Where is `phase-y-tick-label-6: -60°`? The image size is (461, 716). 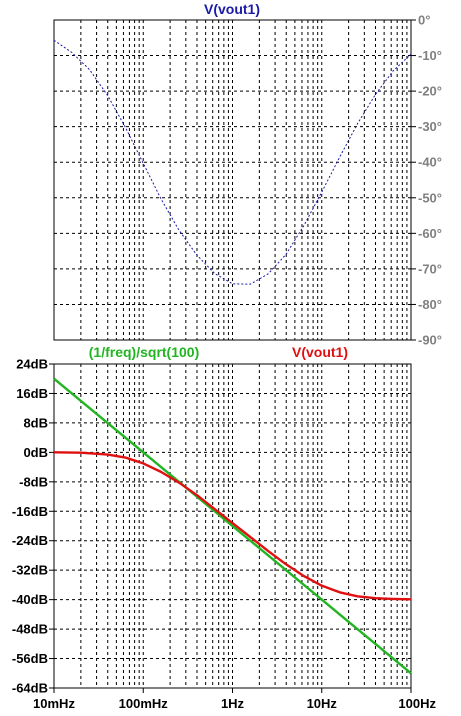 phase-y-tick-label-6: -60° is located at coordinates (430, 233).